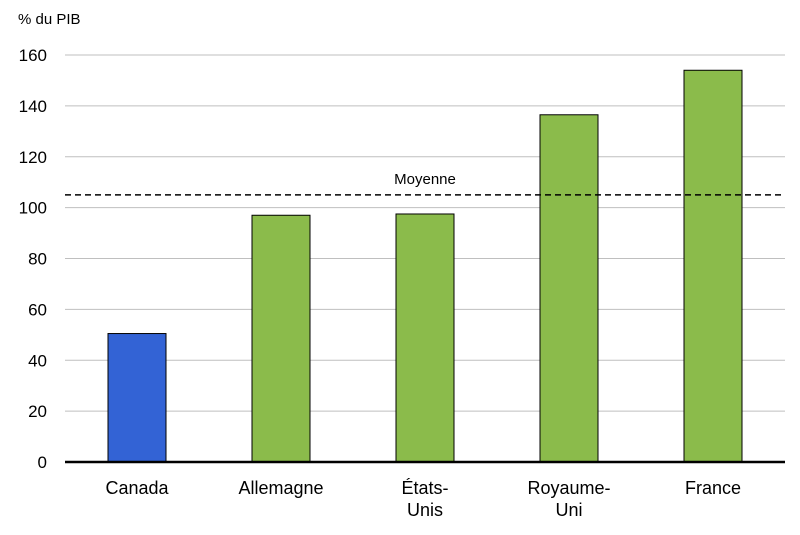 The width and height of the screenshot is (800, 535). I want to click on y-tick-label: 40, so click(37, 360).